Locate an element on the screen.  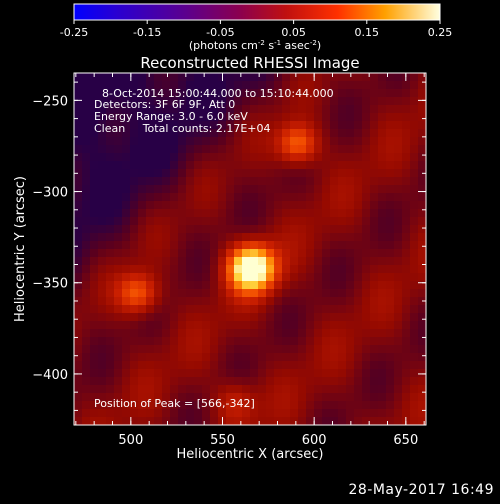
colorbar-ticks: -0.25 -0.15 -0.05 0.05 0.15 0.25 is located at coordinates (256, 29).